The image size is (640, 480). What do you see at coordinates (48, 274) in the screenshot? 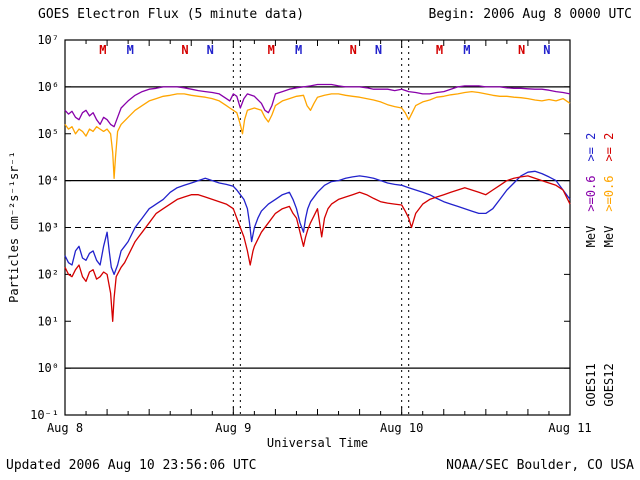
I see `y-tick-label: 10²` at bounding box center [48, 274].